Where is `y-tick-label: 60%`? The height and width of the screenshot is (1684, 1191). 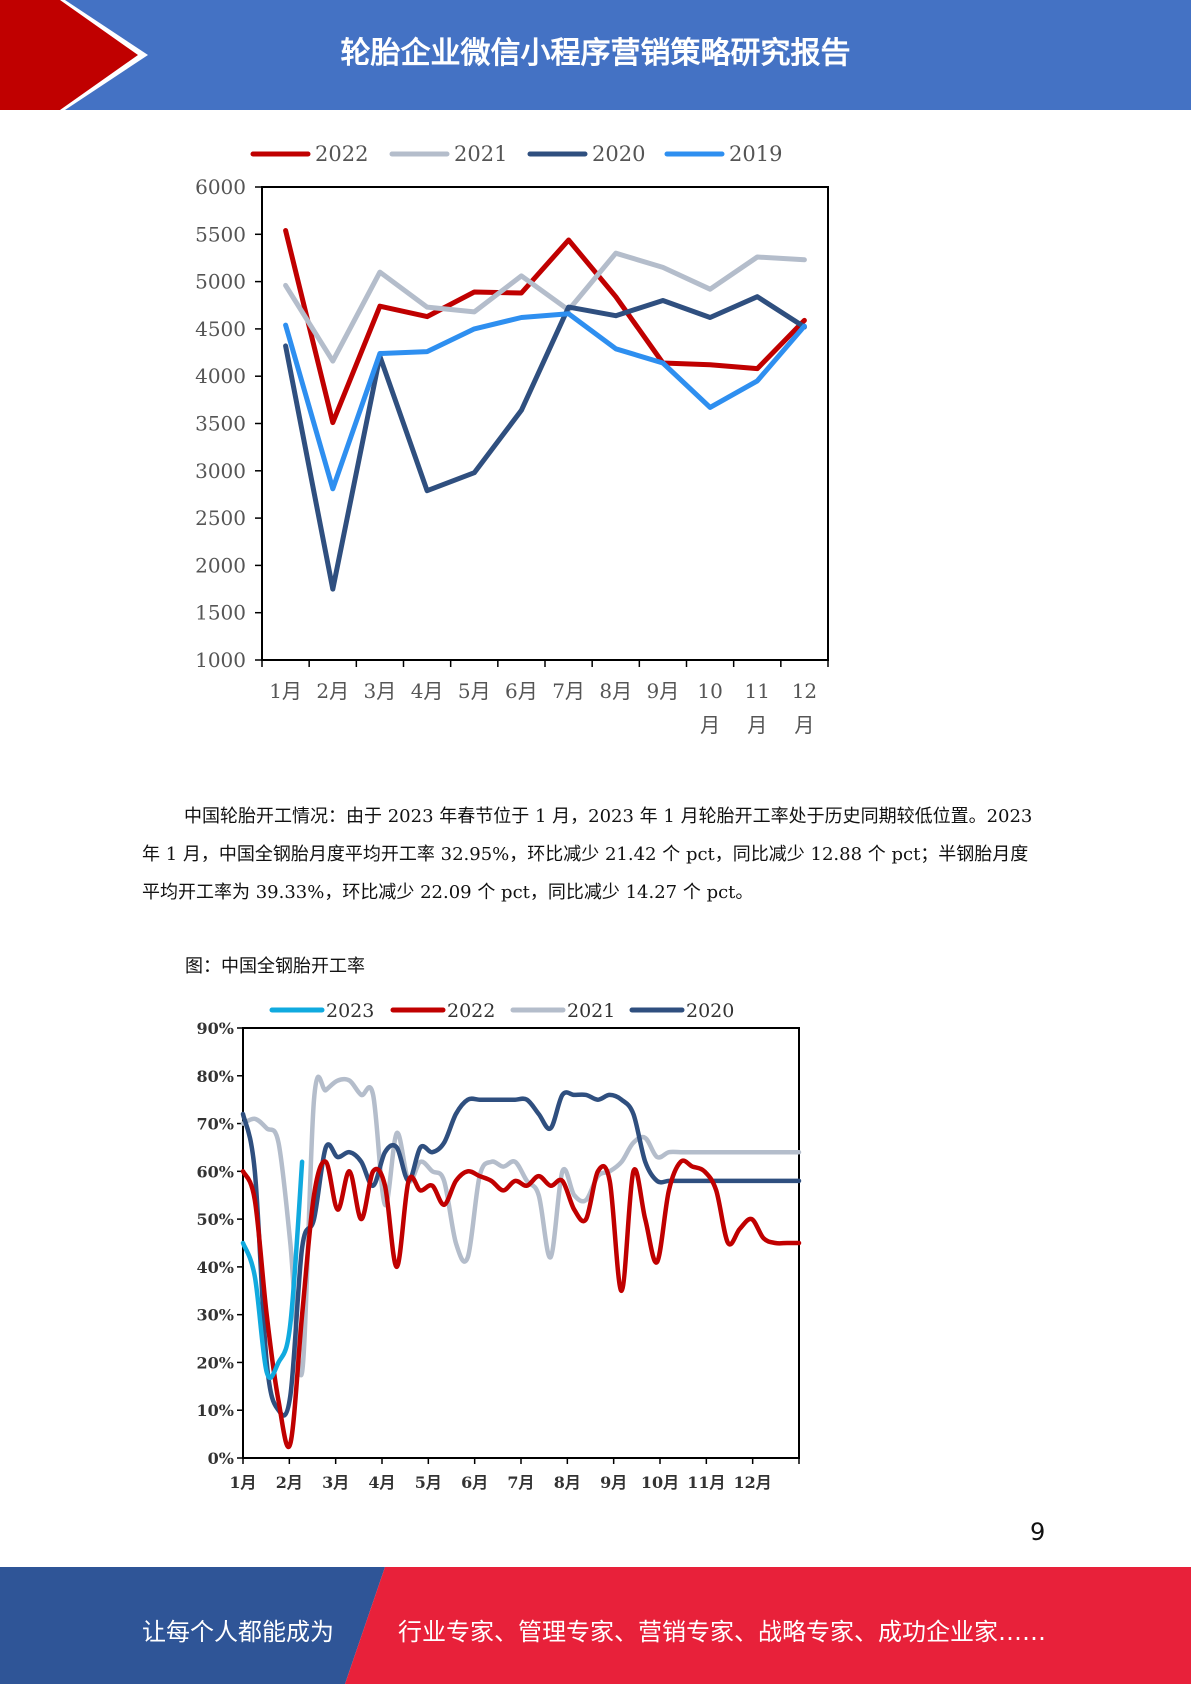 y-tick-label: 60% is located at coordinates (215, 1171).